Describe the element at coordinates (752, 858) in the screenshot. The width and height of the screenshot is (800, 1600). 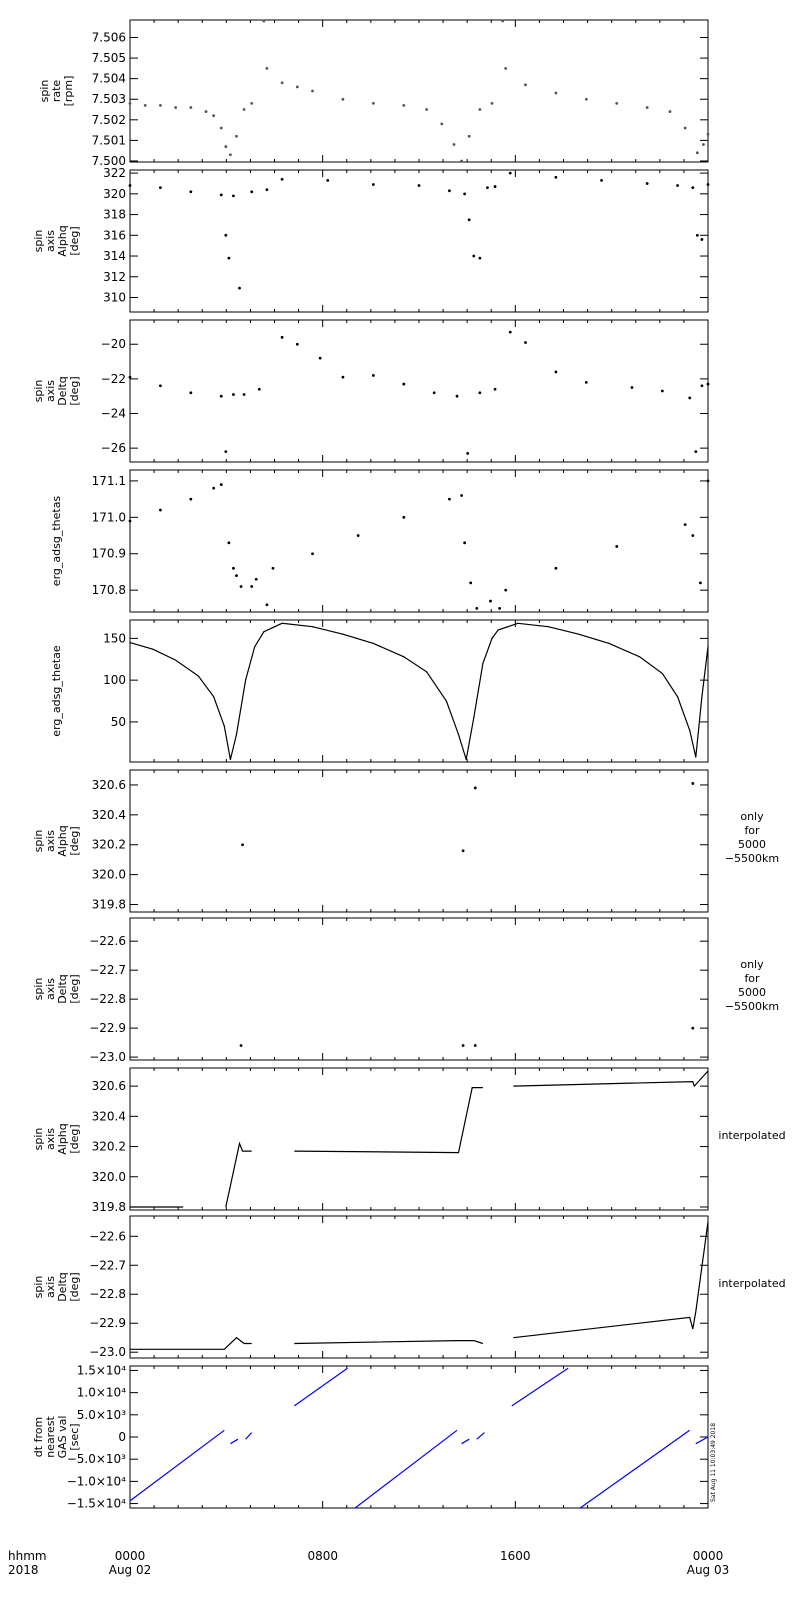
I see `side-label-line: −5500km` at that location.